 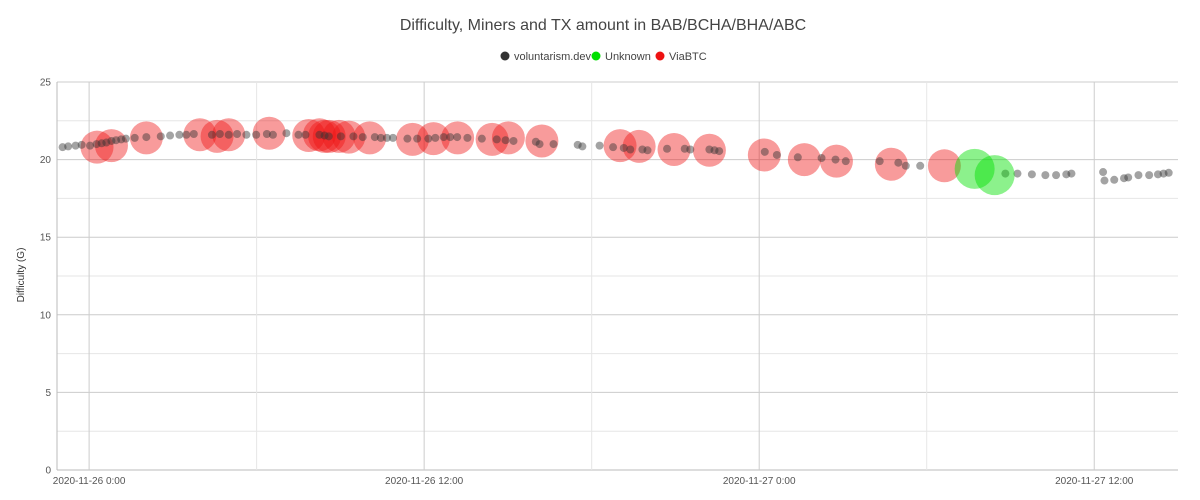 I want to click on legend-item: voluntarism.dev, so click(x=546, y=57).